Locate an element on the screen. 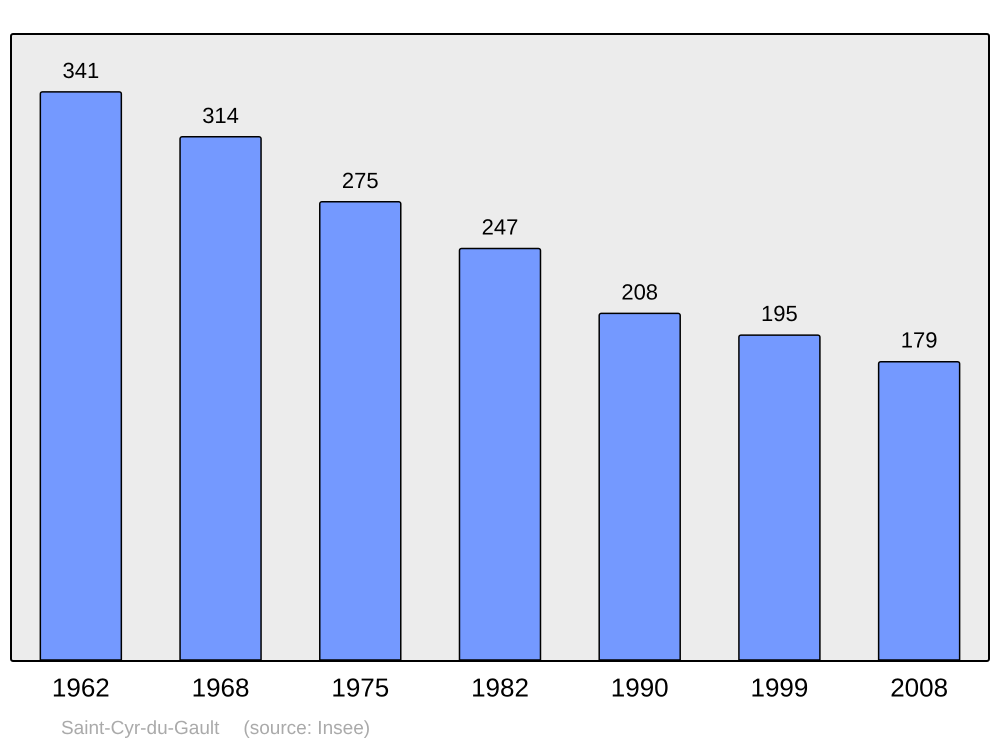  x-tick-label: 2008 is located at coordinates (919, 687).